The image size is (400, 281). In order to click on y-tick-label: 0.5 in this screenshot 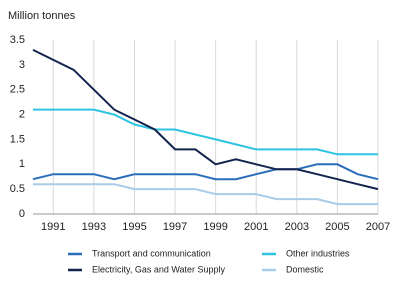, I will do `click(17, 189)`.